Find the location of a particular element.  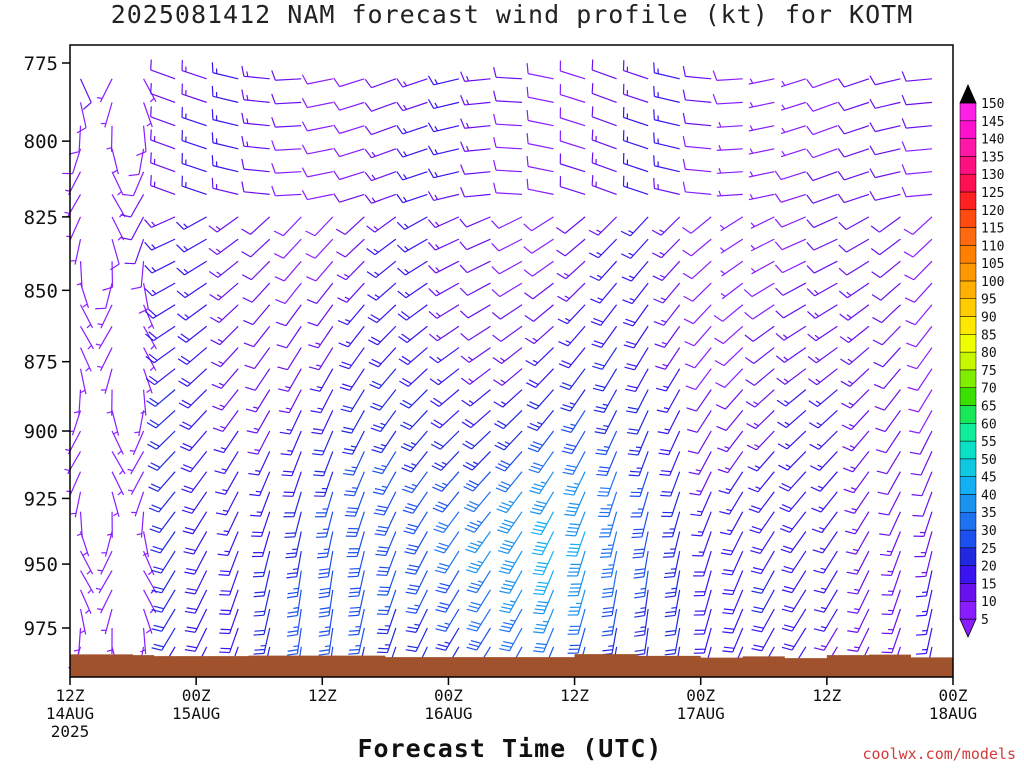

x-tick-label: 2025 is located at coordinates (70, 731).